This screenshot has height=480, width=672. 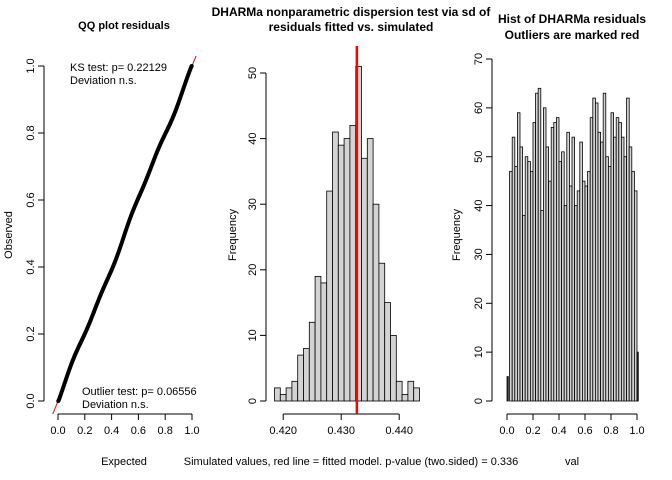 I want to click on qq-y-tick-label: 0.6, so click(x=31, y=199).